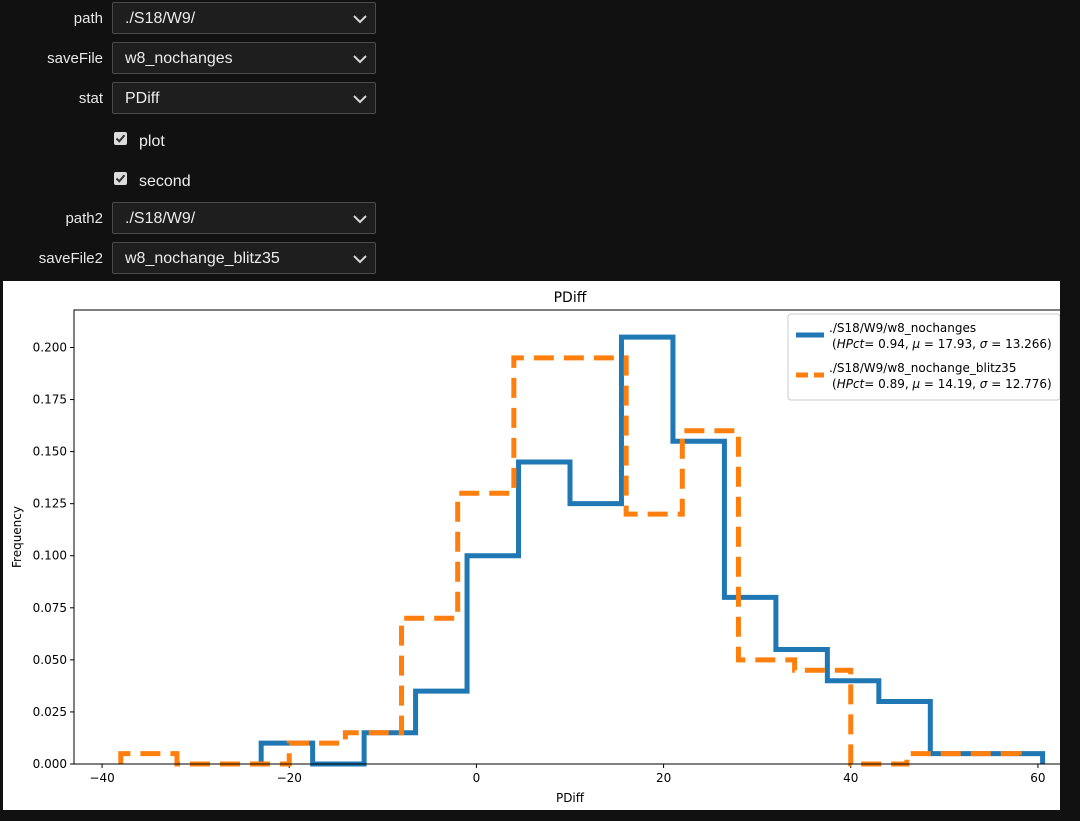 The image size is (1080, 821). Describe the element at coordinates (142, 98) in the screenshot. I see `stat-value: PDiff` at that location.